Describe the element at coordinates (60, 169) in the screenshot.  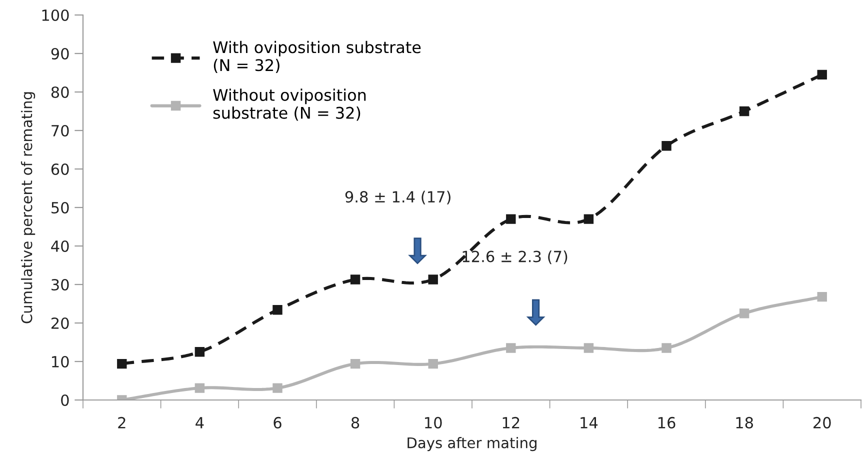
I see `y-tick-label: 60` at that location.